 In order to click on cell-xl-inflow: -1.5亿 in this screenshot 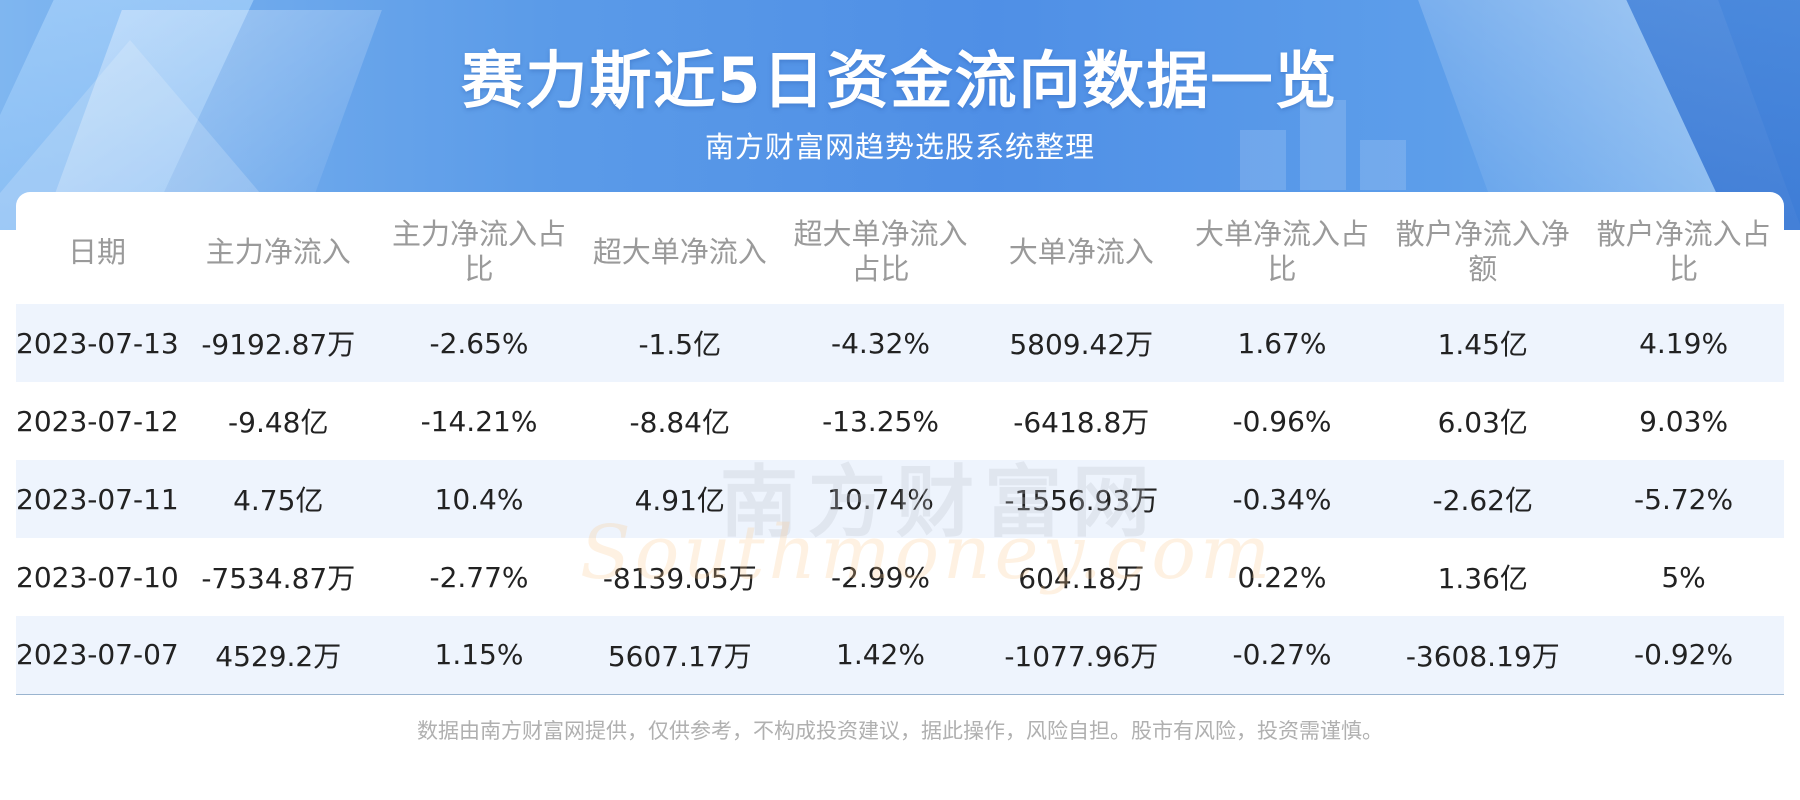, I will do `click(680, 343)`.